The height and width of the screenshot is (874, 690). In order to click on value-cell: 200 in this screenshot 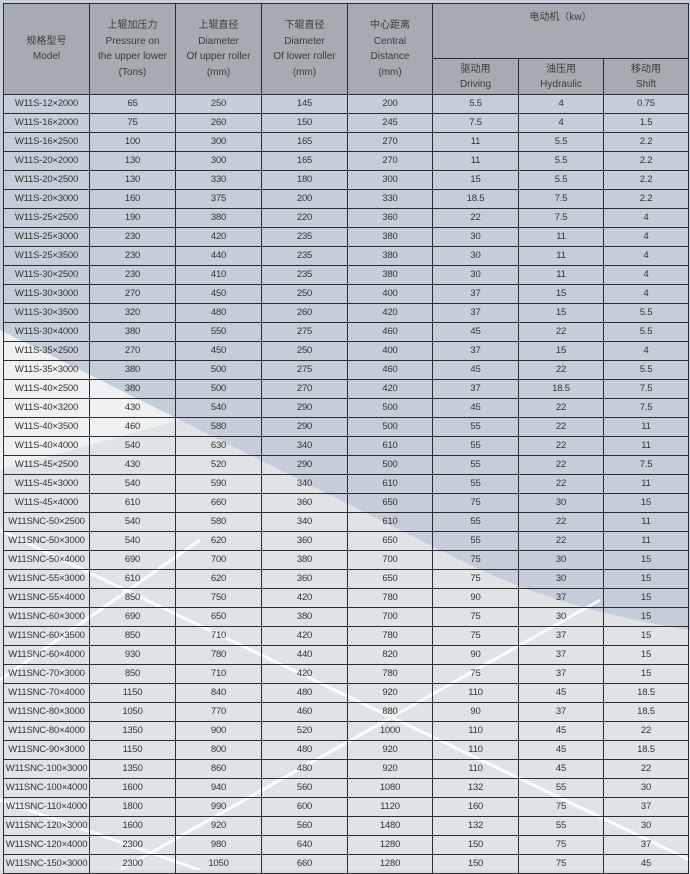, I will do `click(304, 199)`.